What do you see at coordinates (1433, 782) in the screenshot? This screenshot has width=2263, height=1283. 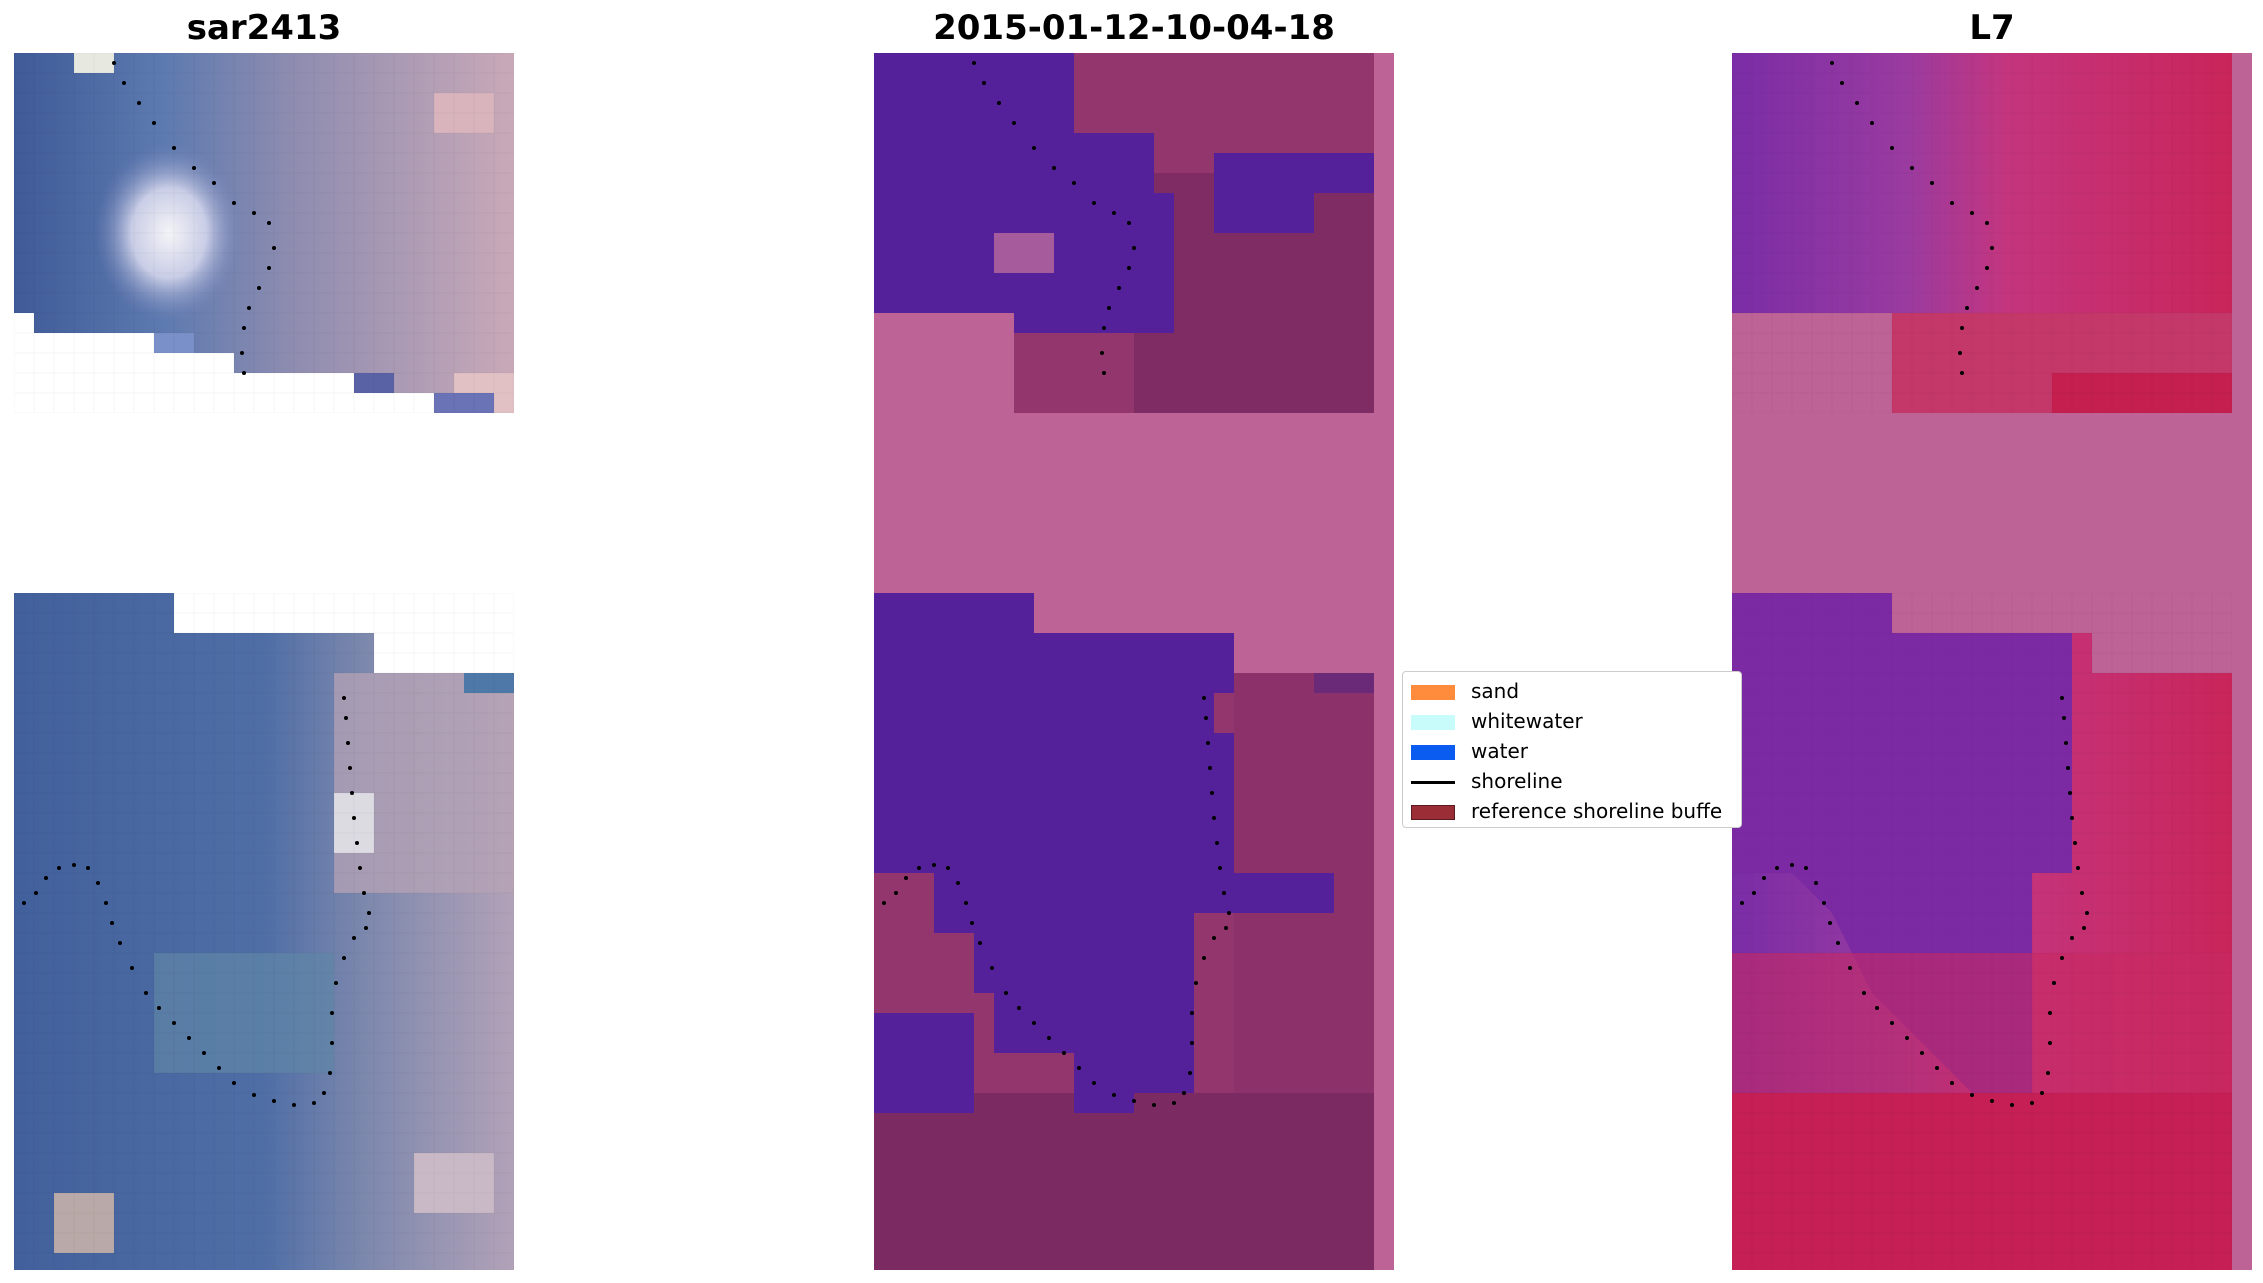 I see `legend-line-shoreline` at bounding box center [1433, 782].